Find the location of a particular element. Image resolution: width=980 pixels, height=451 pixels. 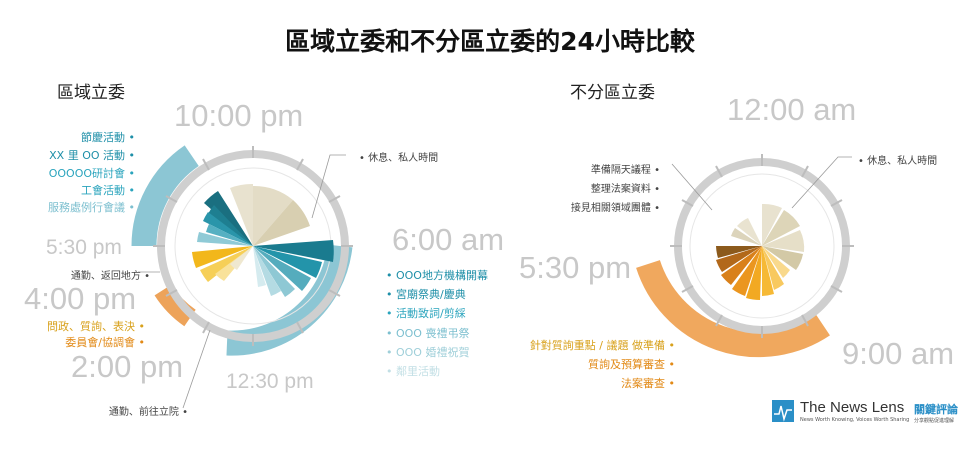

label-questioning: 問政、質詢、表決 • is located at coordinates (96, 326).